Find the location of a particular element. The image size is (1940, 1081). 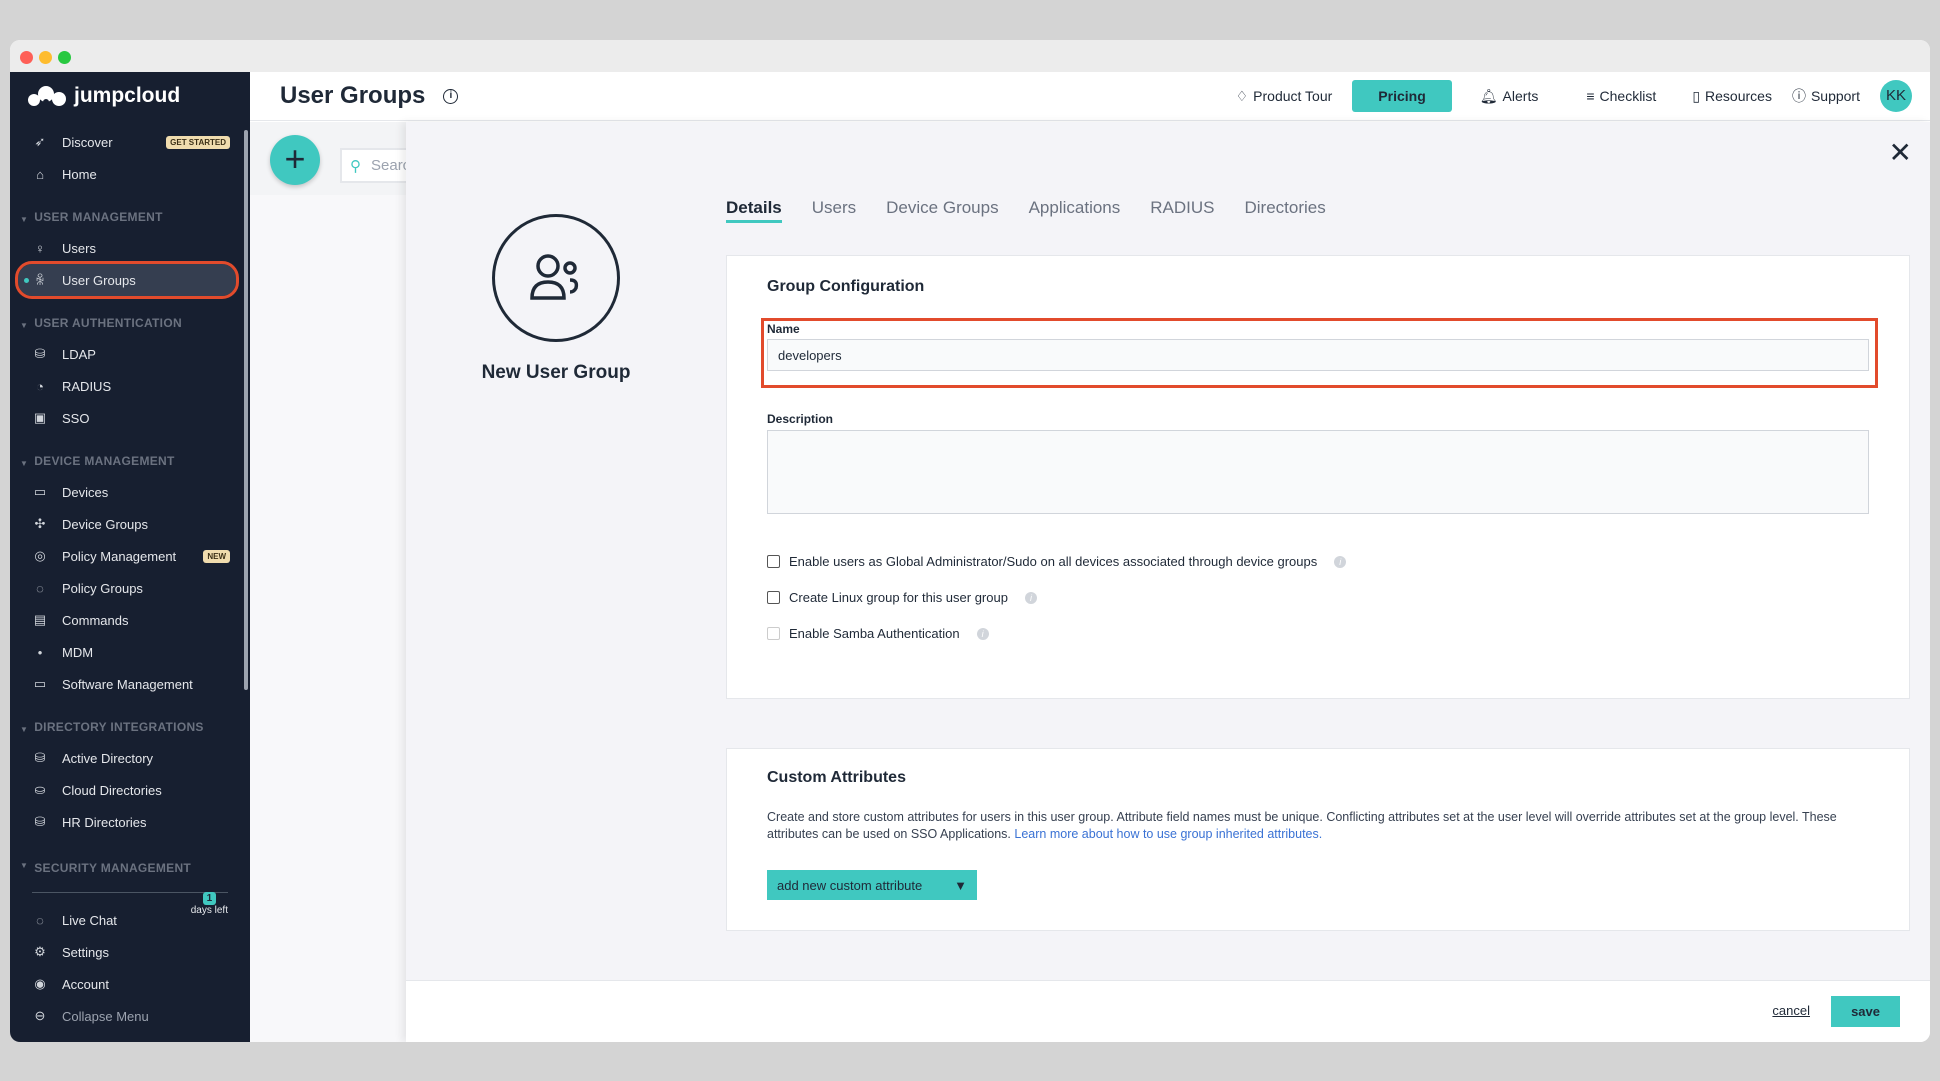

product-tour-label: Product Tour is located at coordinates (1293, 96).